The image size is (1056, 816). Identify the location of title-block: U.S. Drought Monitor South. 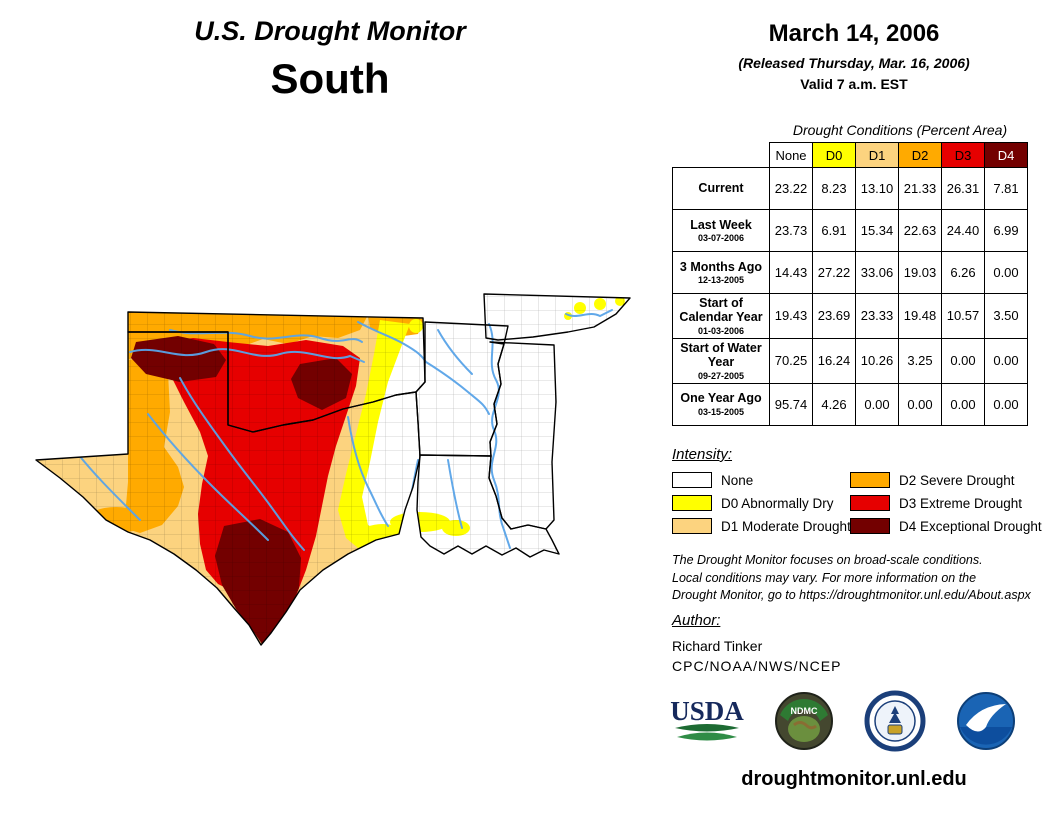
(330, 59).